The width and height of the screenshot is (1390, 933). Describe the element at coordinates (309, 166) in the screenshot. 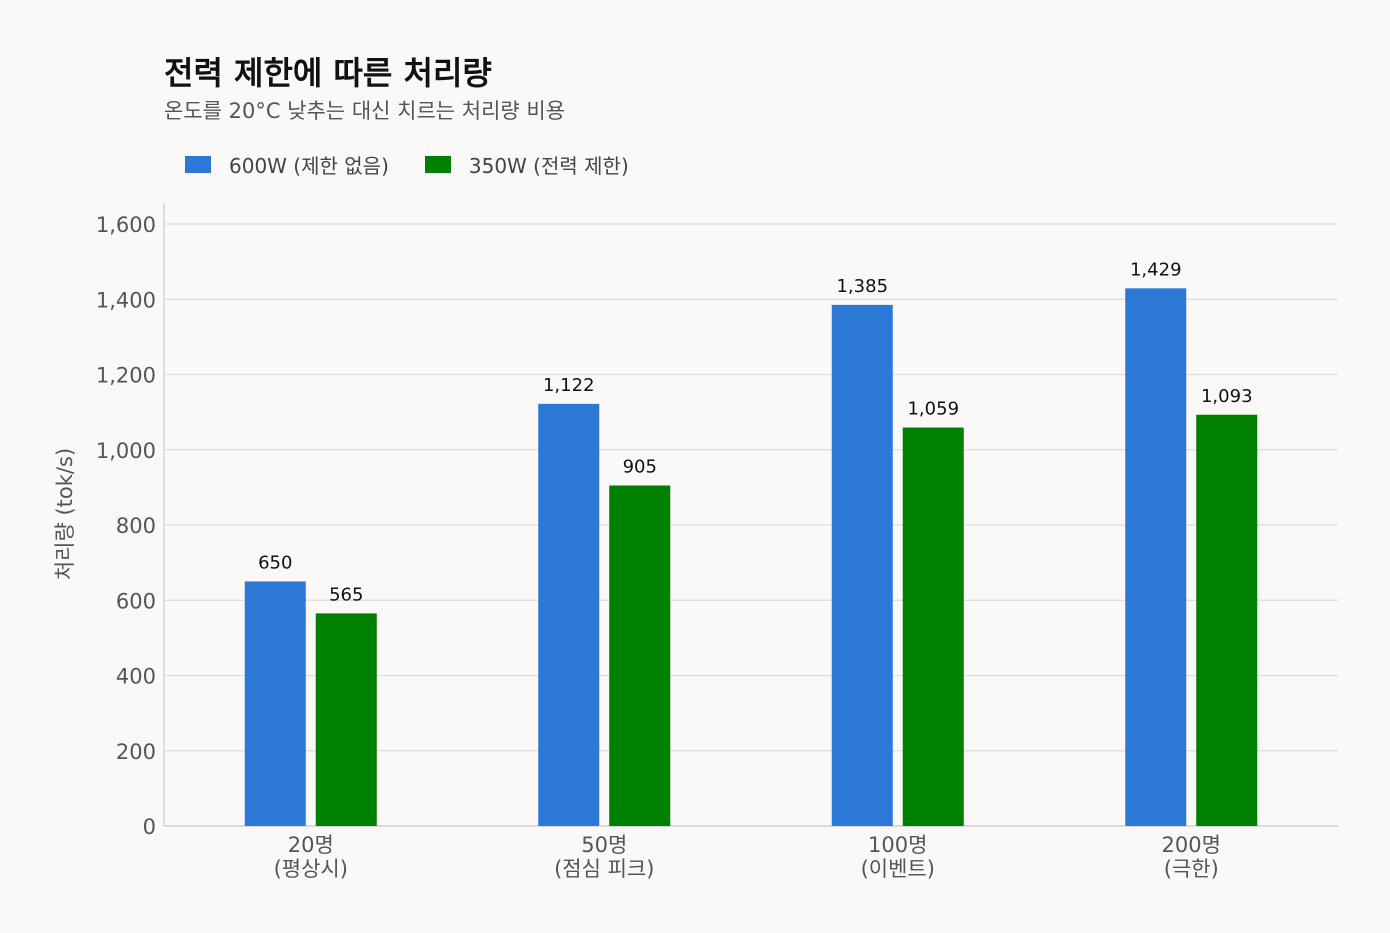

I see `legend-label-600w: 600W (제한 없음)` at that location.